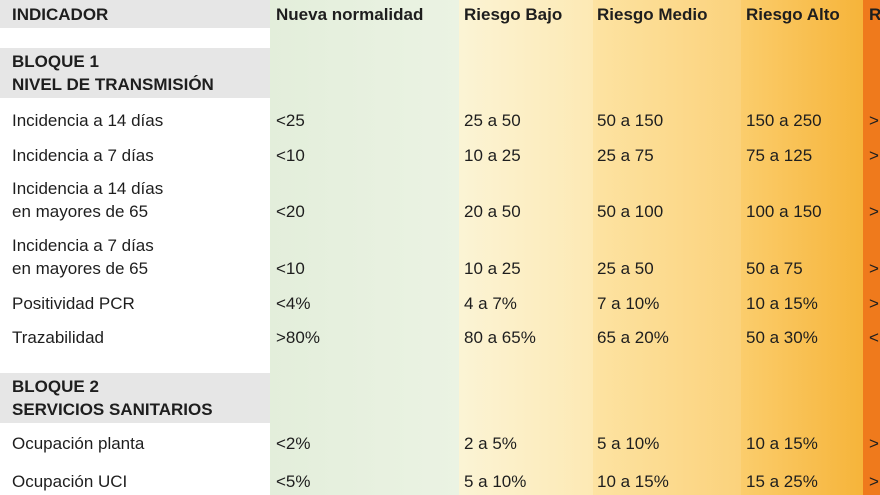 The height and width of the screenshot is (495, 880). I want to click on cell-alto: 75 a 125, so click(779, 155).